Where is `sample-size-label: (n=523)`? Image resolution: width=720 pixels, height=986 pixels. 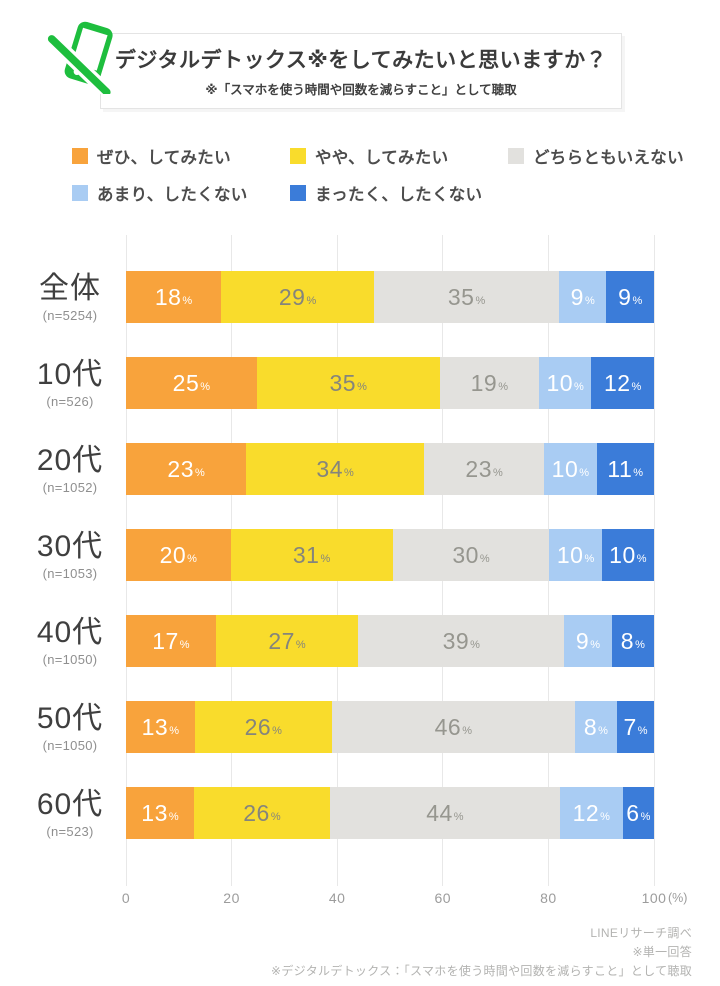 sample-size-label: (n=523) is located at coordinates (70, 831).